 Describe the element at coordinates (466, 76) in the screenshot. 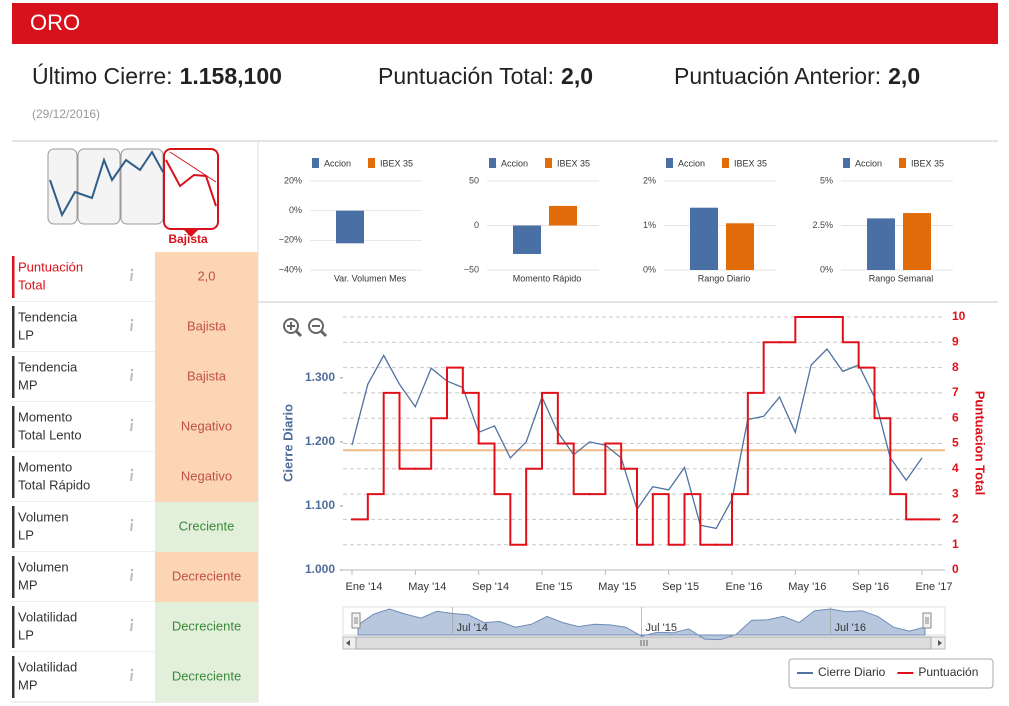

I see `summary-label: Puntuación Total:` at that location.